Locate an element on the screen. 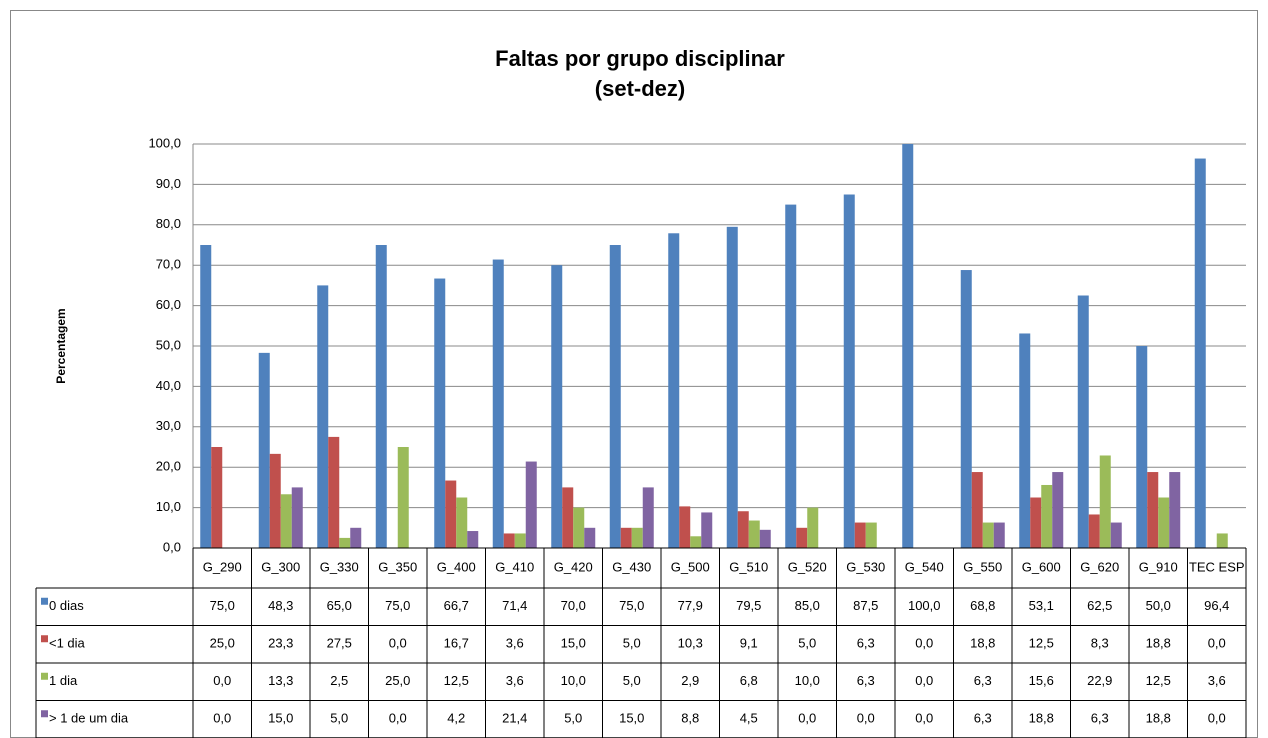 This screenshot has height=738, width=1268. x-tick-label: G_540 is located at coordinates (924, 566).